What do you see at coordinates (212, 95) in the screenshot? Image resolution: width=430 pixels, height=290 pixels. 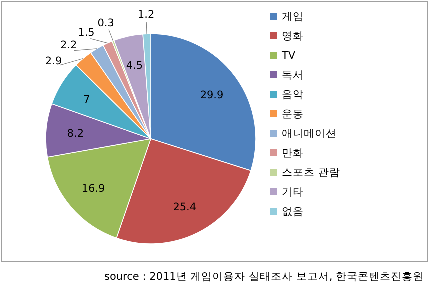 I see `data-label: 29.9` at bounding box center [212, 95].